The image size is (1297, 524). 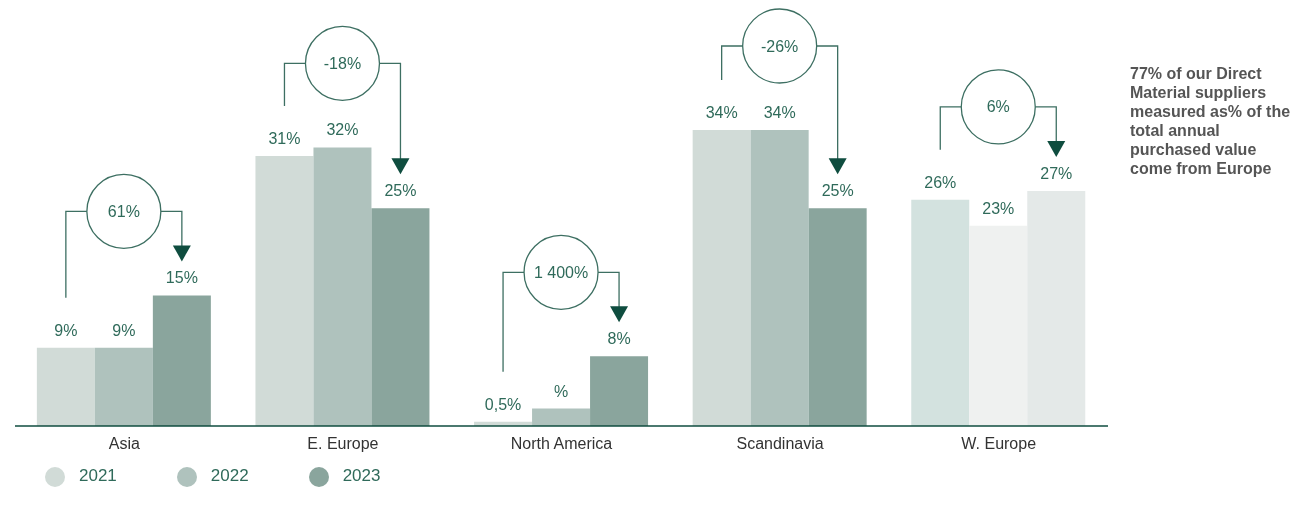 What do you see at coordinates (561, 272) in the screenshot?
I see `annotation: 1 400%` at bounding box center [561, 272].